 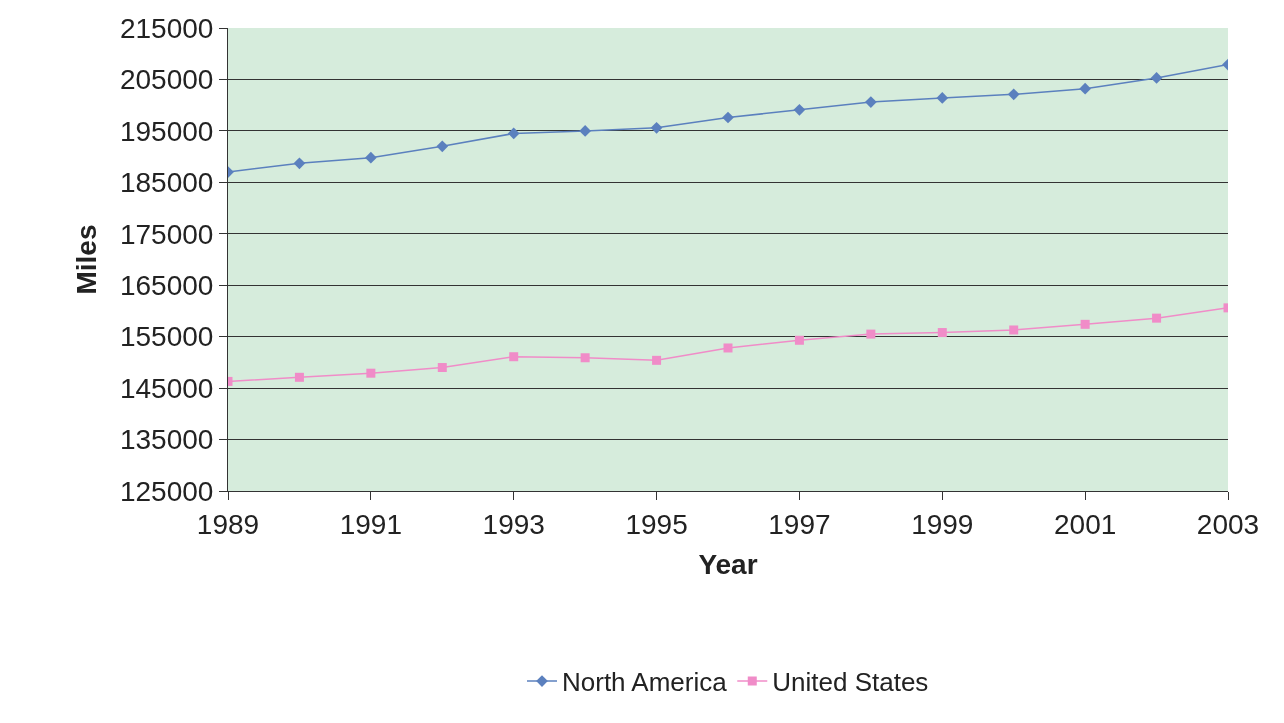 I want to click on x-tick-label: 2001, so click(x=1085, y=524).